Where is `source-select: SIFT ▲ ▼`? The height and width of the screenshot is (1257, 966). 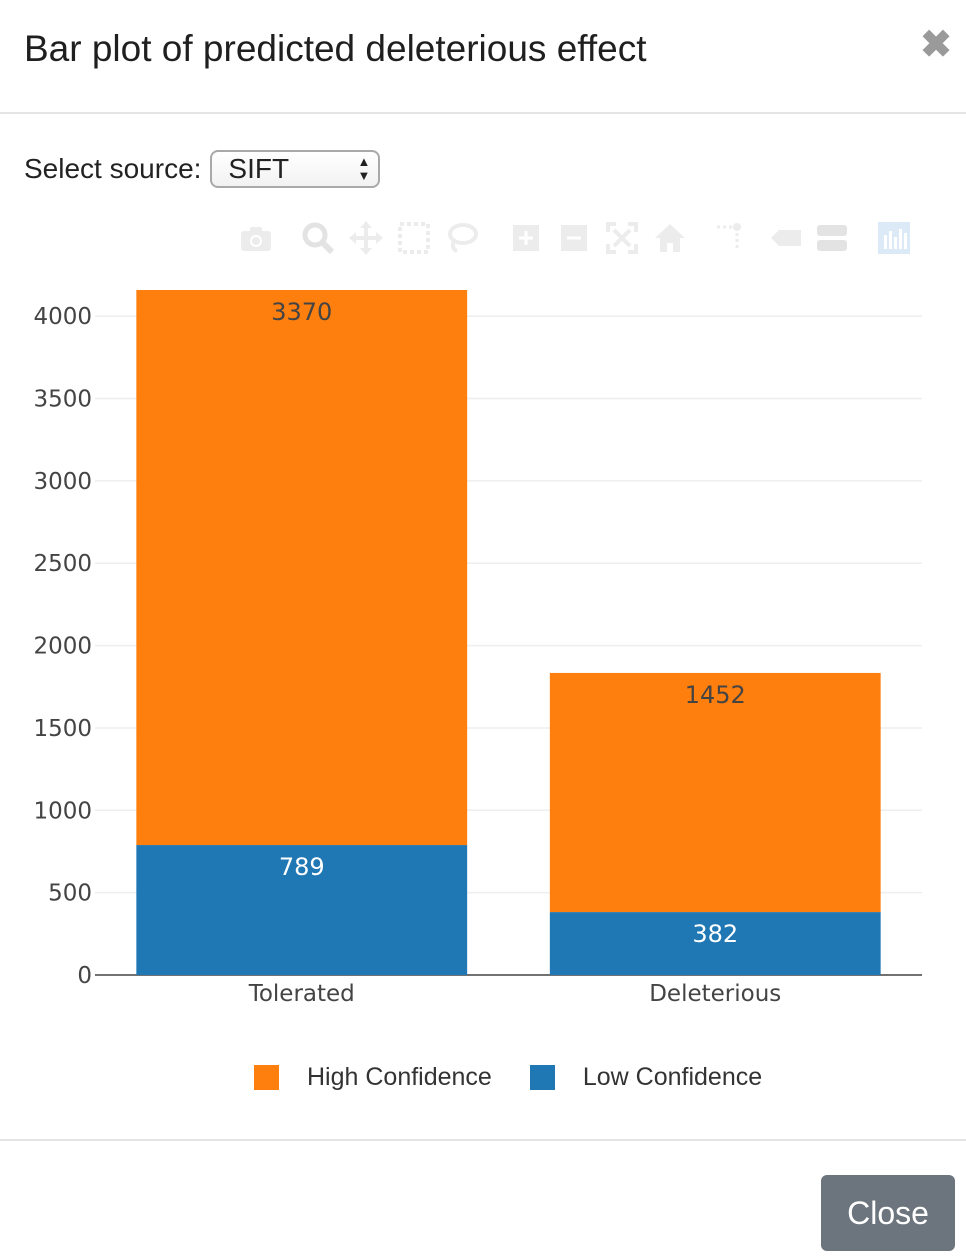 source-select: SIFT ▲ ▼ is located at coordinates (295, 169).